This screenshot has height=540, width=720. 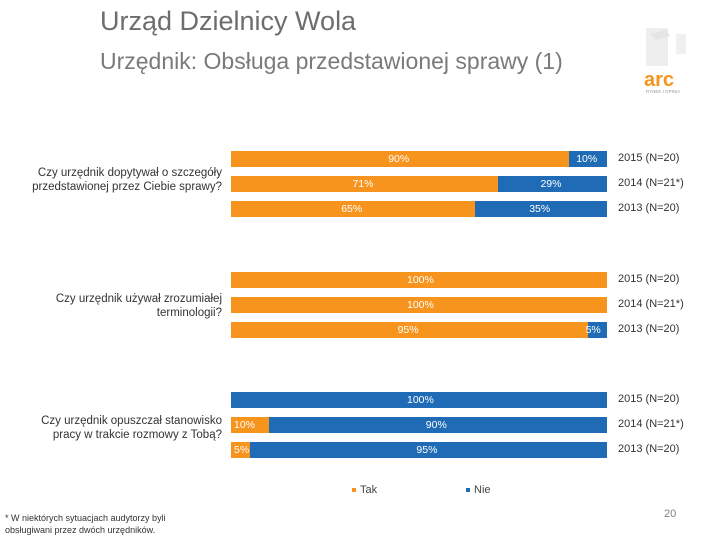 I want to click on legend-label-tak: Tak, so click(x=369, y=490).